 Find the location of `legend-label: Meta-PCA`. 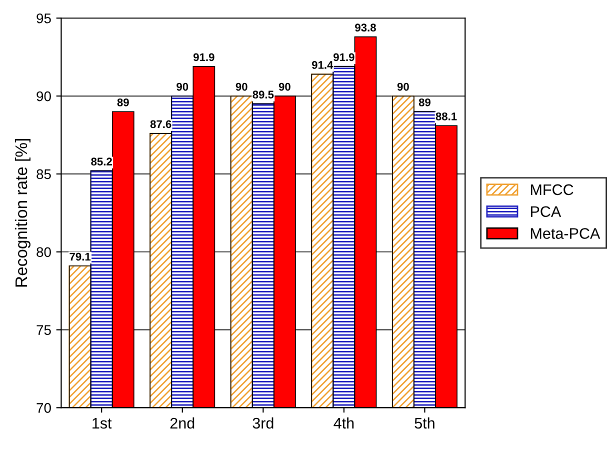

legend-label: Meta-PCA is located at coordinates (565, 233).